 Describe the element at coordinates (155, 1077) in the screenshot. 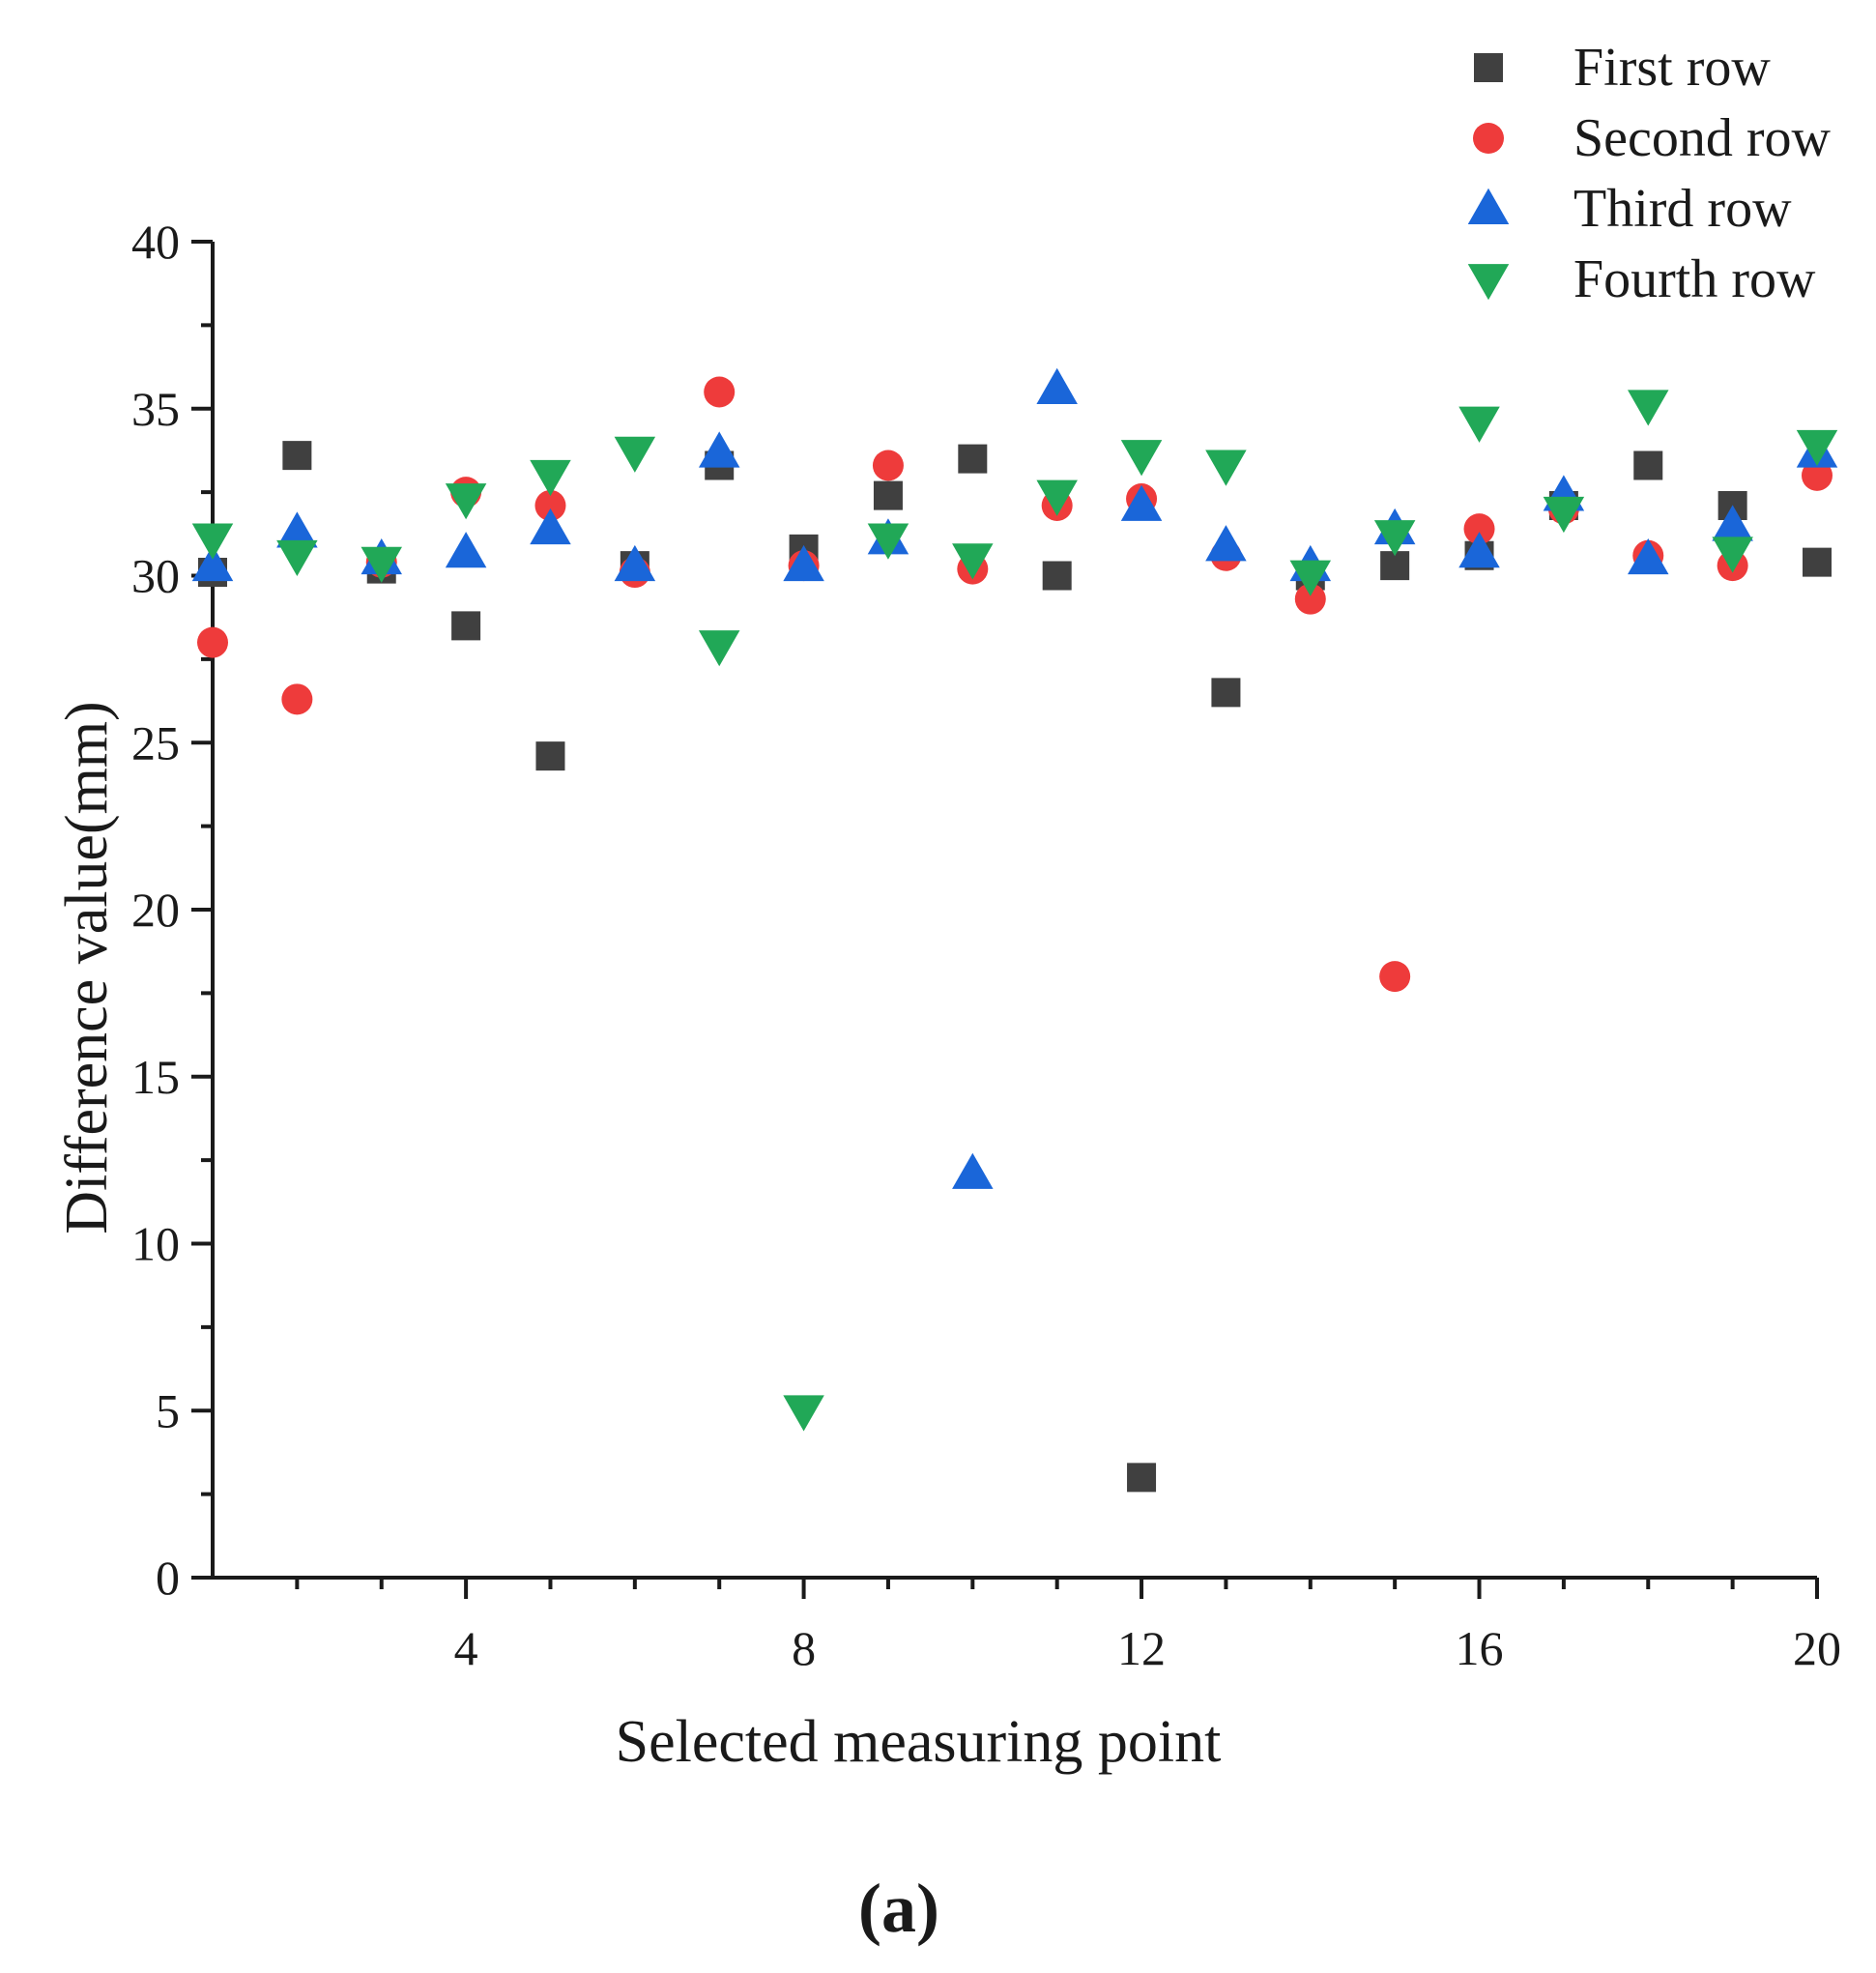

I see `y-tick-label: 15` at that location.